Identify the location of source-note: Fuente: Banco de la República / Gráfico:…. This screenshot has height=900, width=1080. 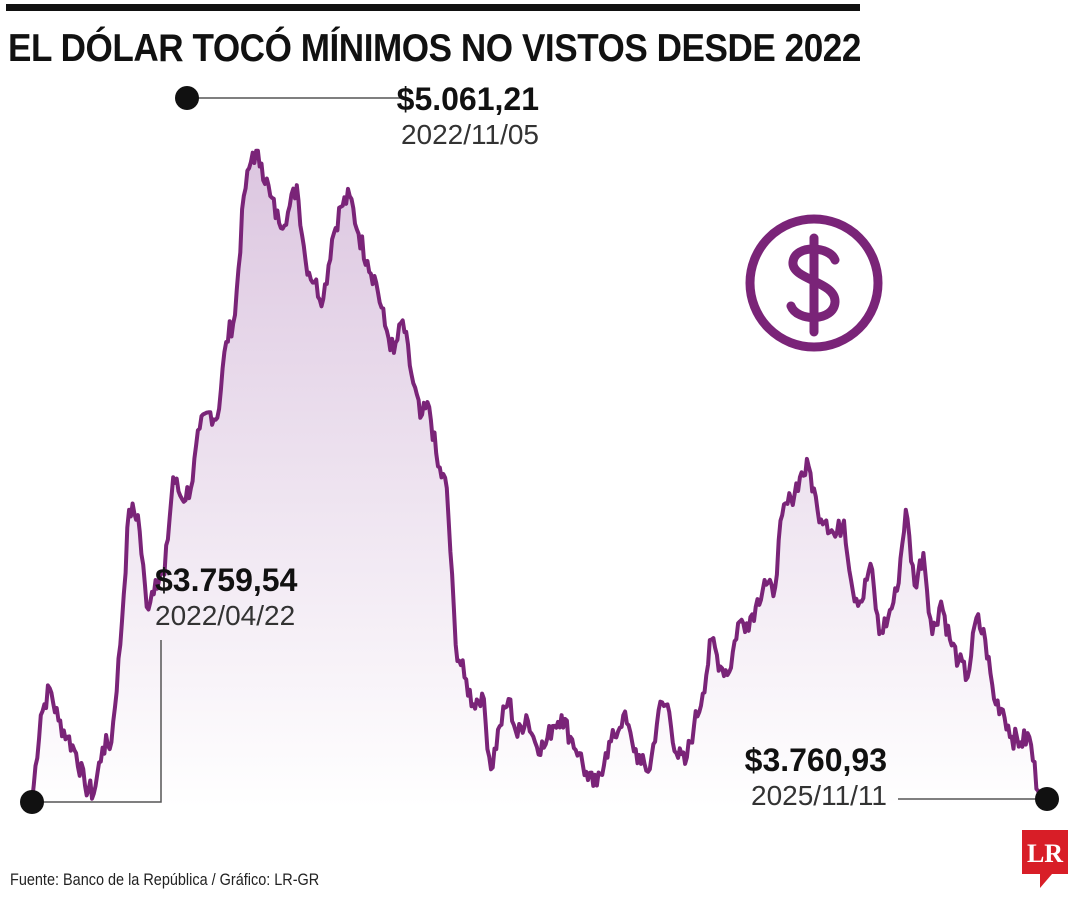
(165, 879).